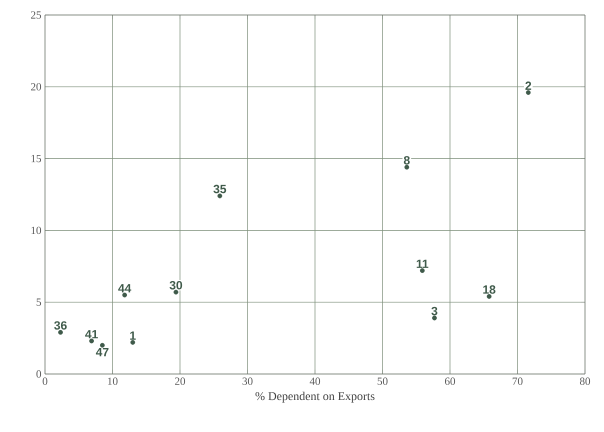 The height and width of the screenshot is (432, 604). Describe the element at coordinates (315, 381) in the screenshot. I see `x-tick-label: 40` at that location.